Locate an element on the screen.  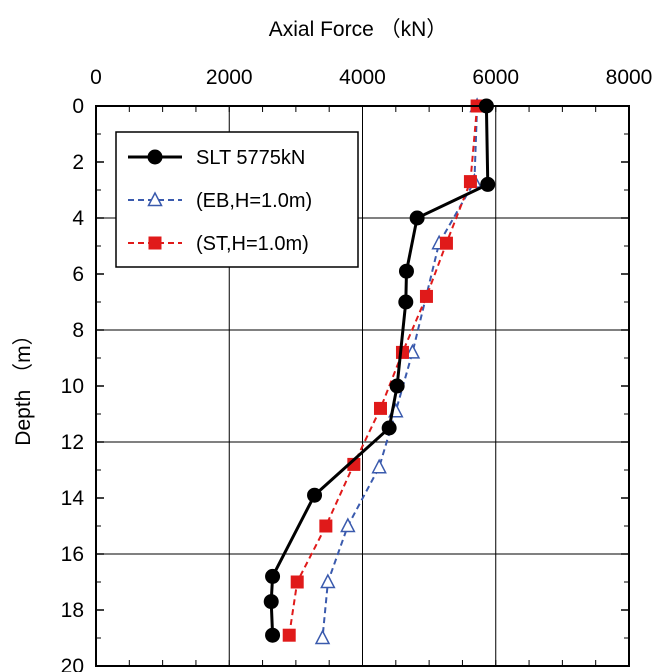
x-tick-label: 6000 is located at coordinates (495, 77).